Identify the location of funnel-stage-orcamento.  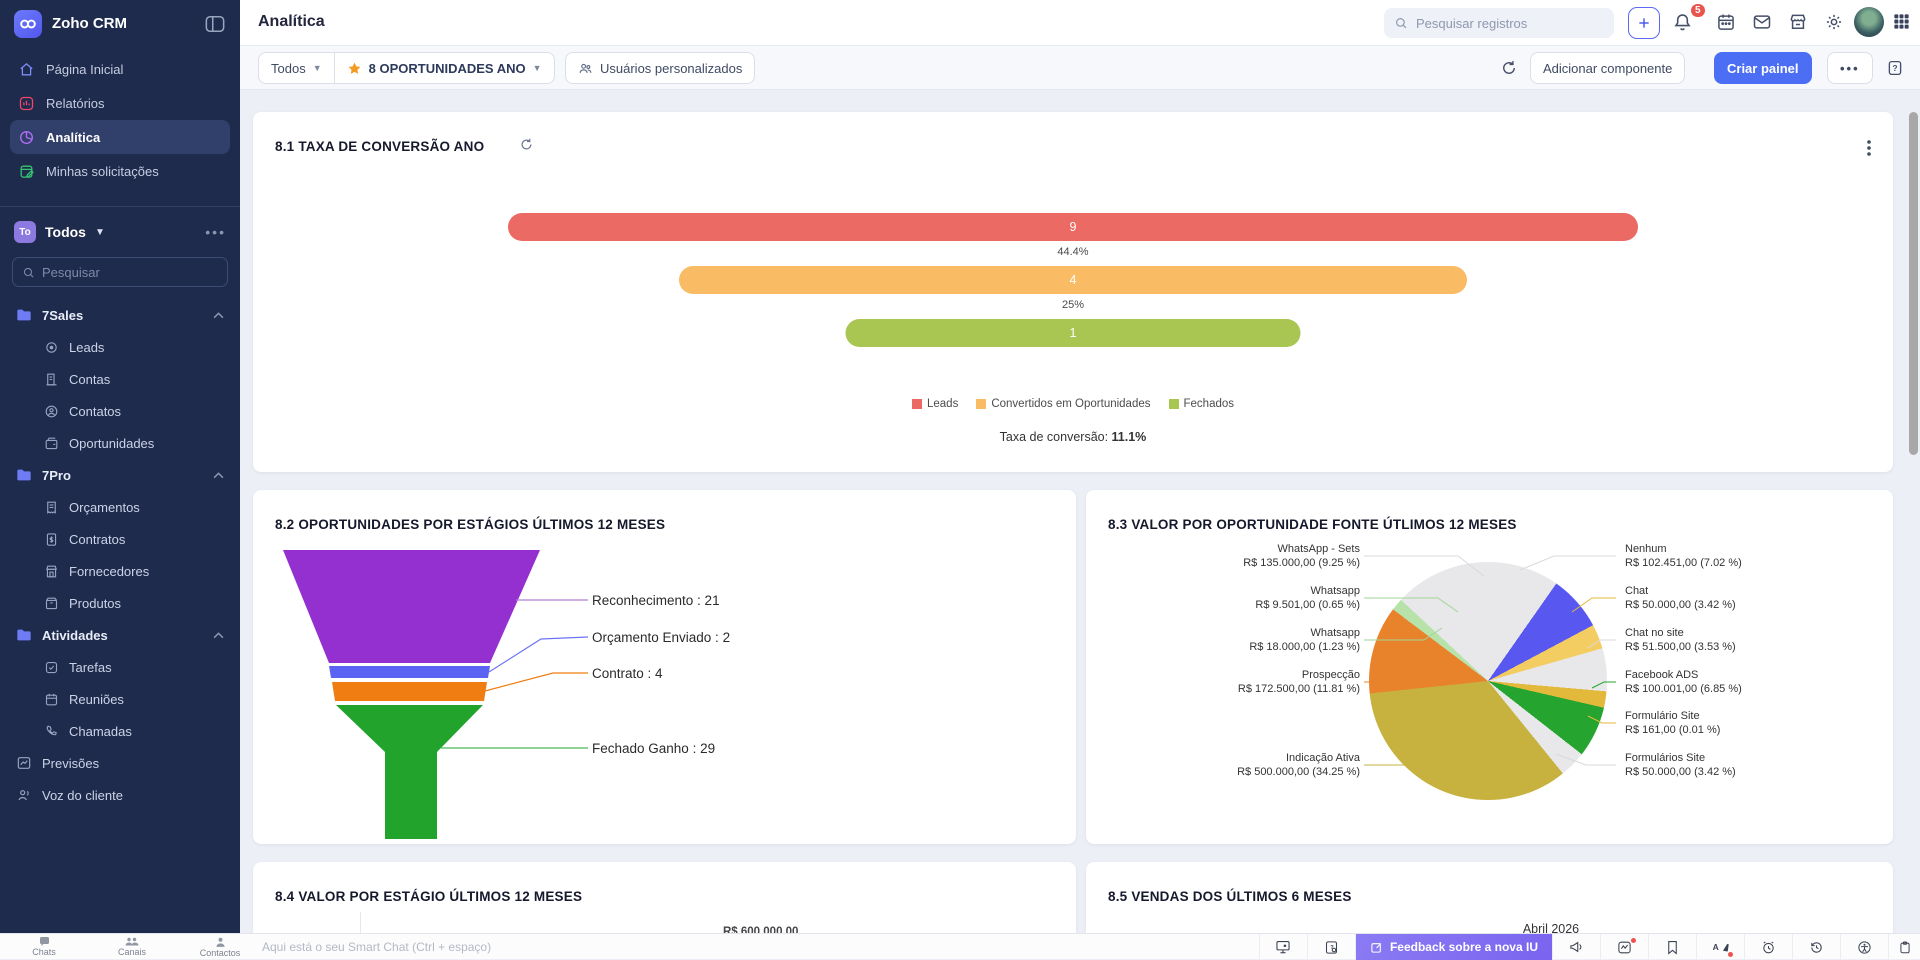
(409, 672).